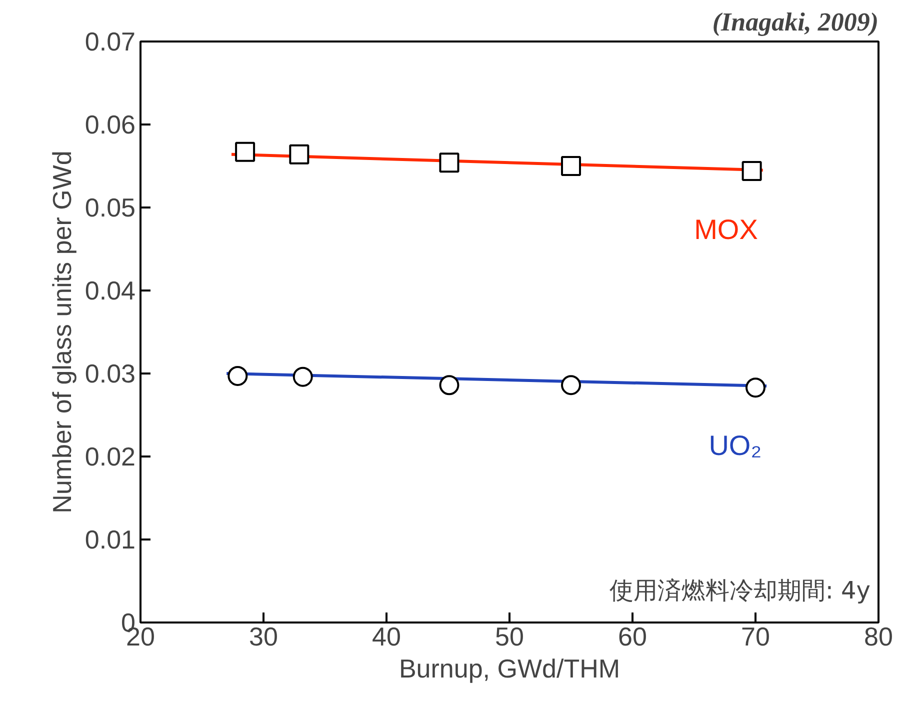 The height and width of the screenshot is (712, 903). What do you see at coordinates (726, 230) in the screenshot?
I see `series-label: MOX` at bounding box center [726, 230].